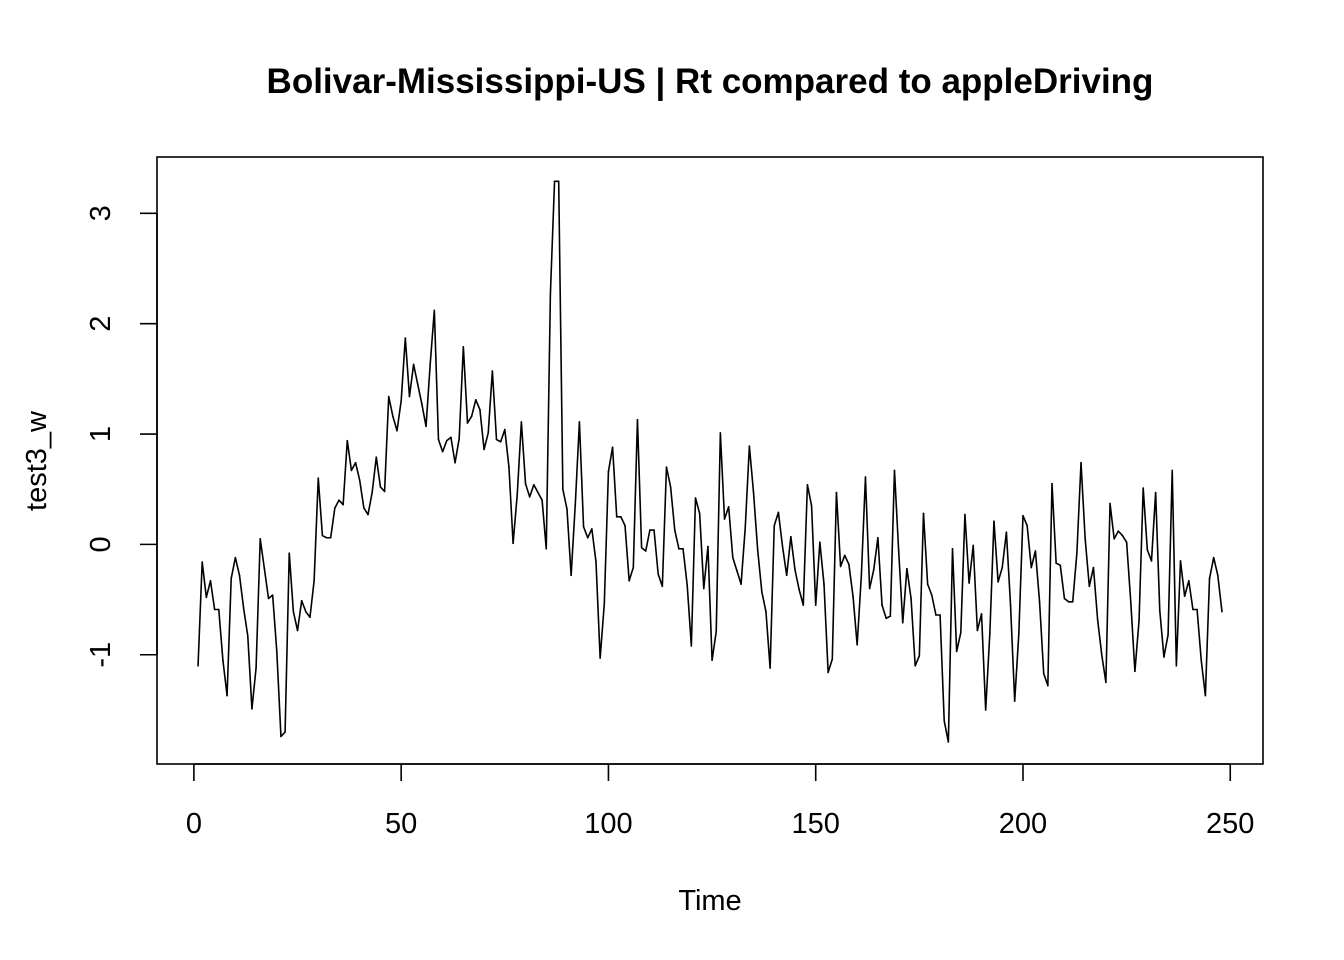  What do you see at coordinates (816, 824) in the screenshot?
I see `x-tick-label: 150` at bounding box center [816, 824].